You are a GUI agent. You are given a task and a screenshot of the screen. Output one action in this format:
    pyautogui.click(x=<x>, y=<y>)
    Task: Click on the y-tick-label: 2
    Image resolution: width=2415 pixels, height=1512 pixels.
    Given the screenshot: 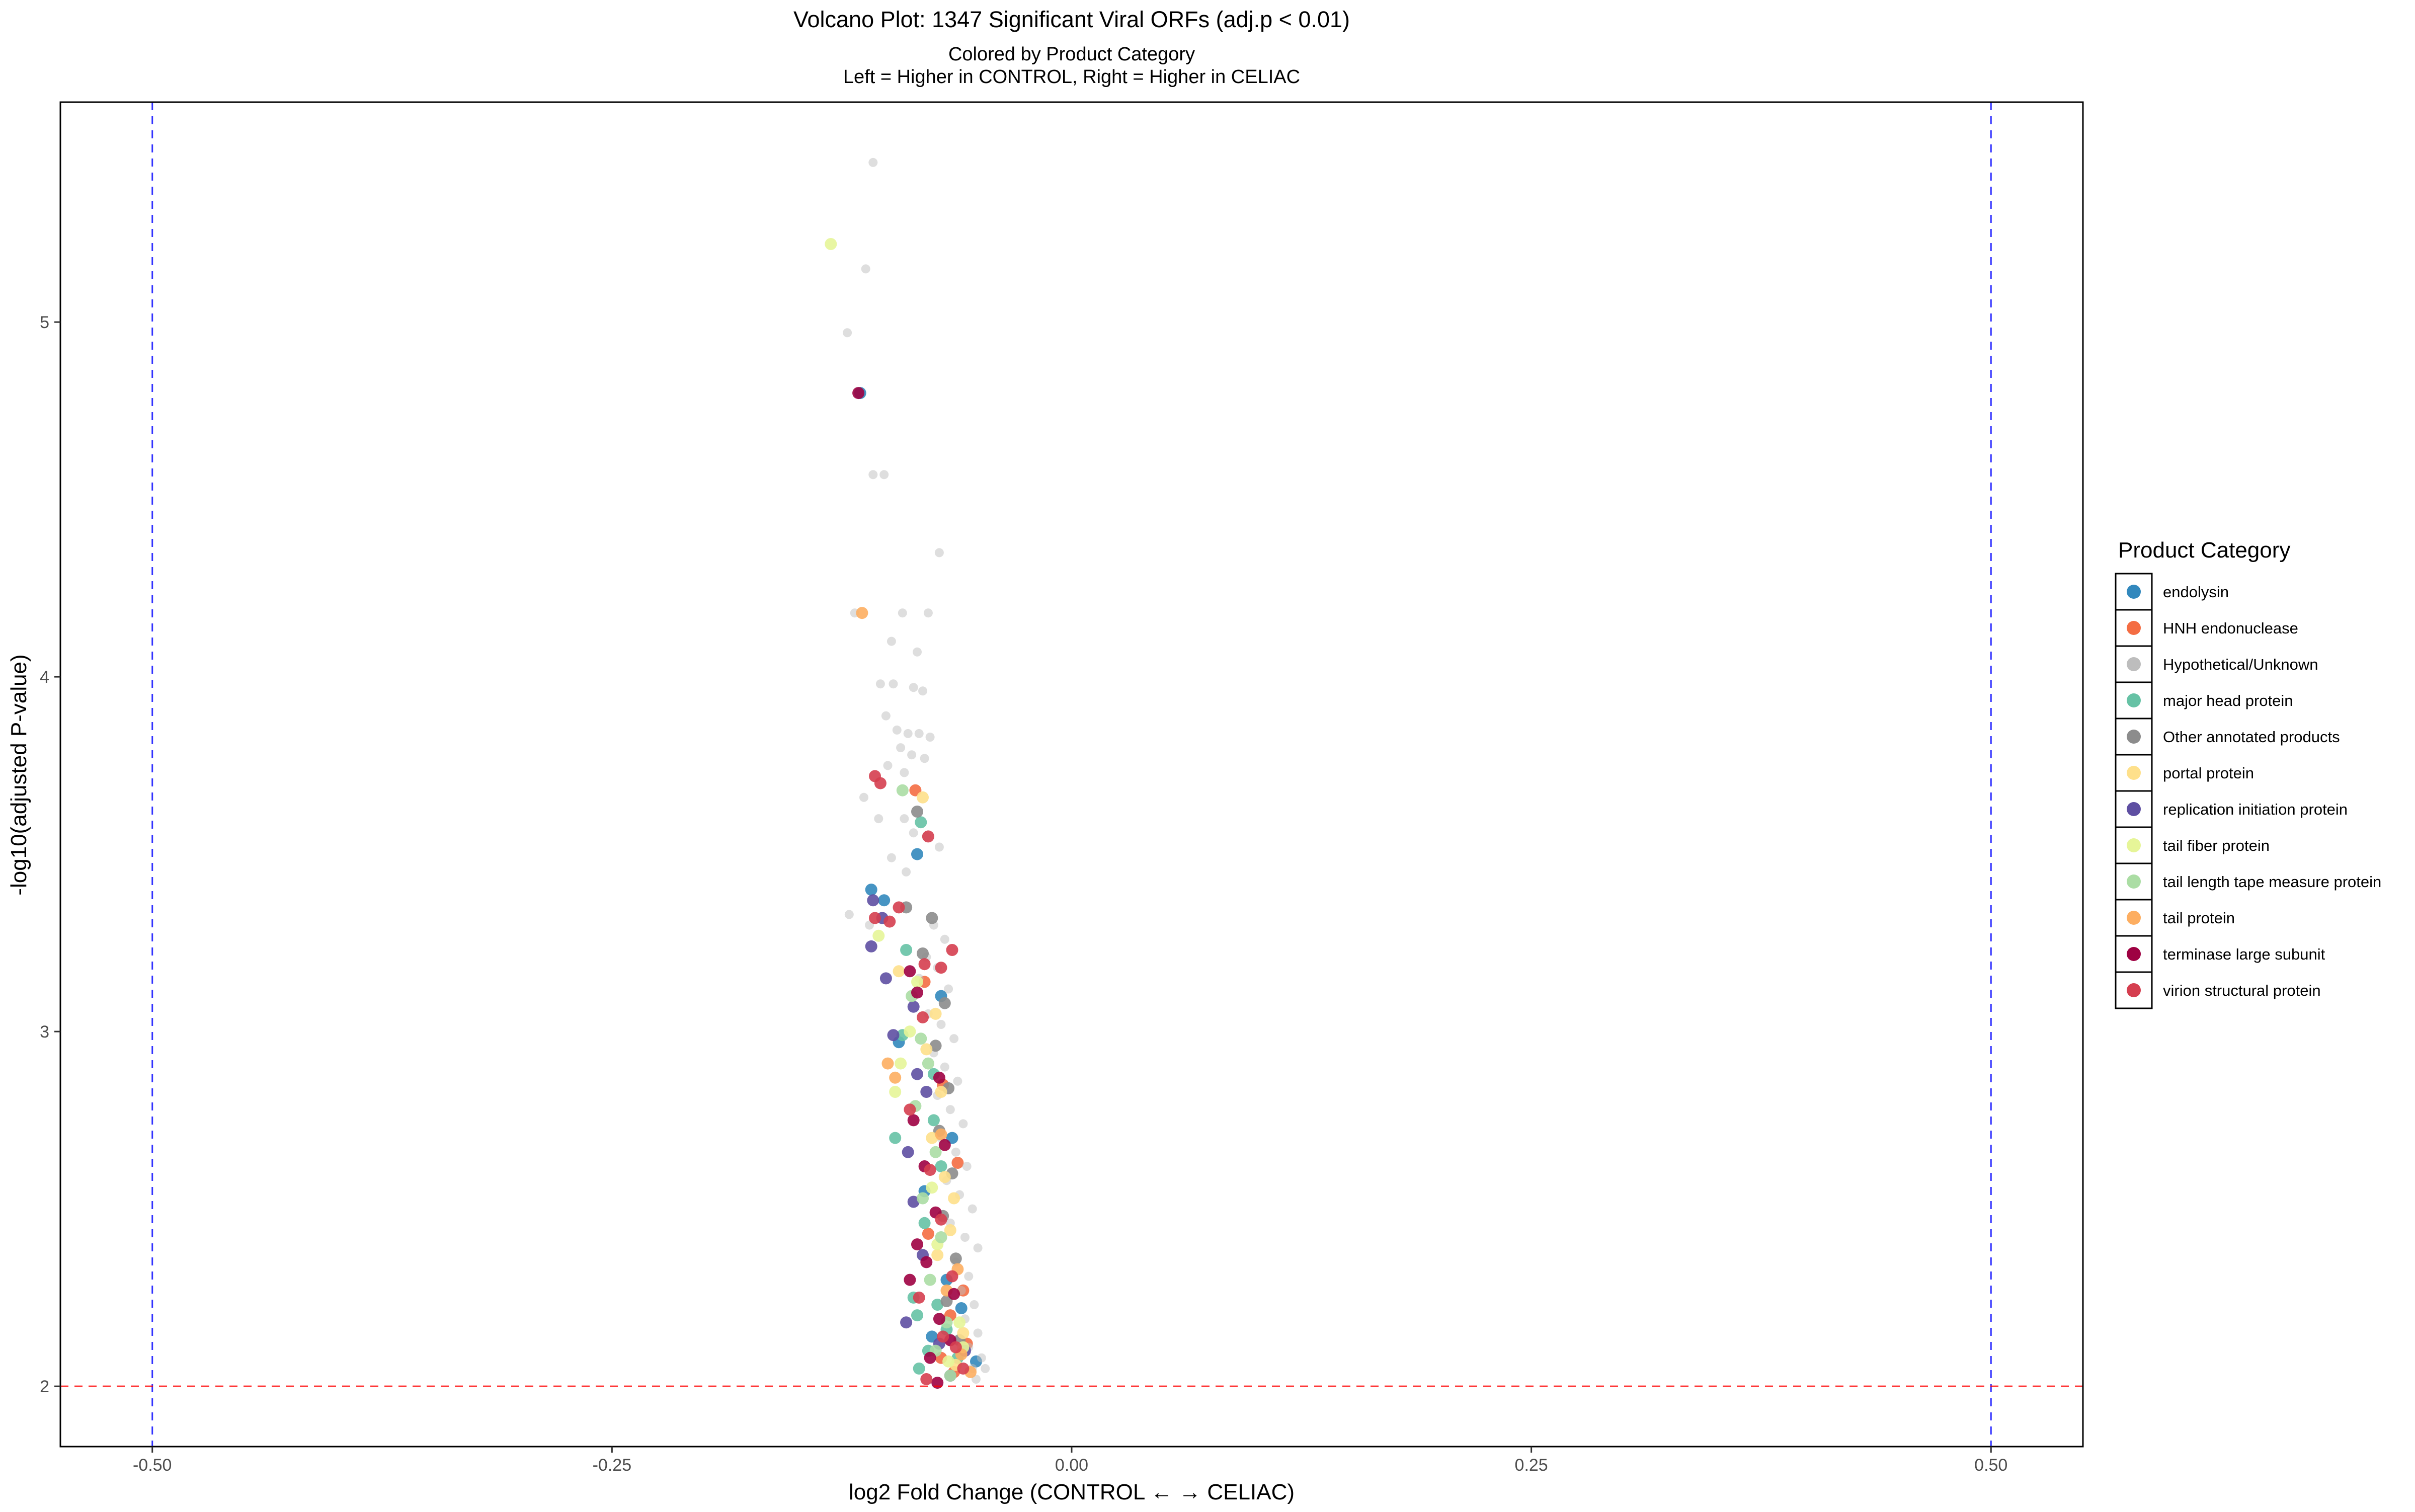 What is the action you would take?
    pyautogui.click(x=44, y=1386)
    